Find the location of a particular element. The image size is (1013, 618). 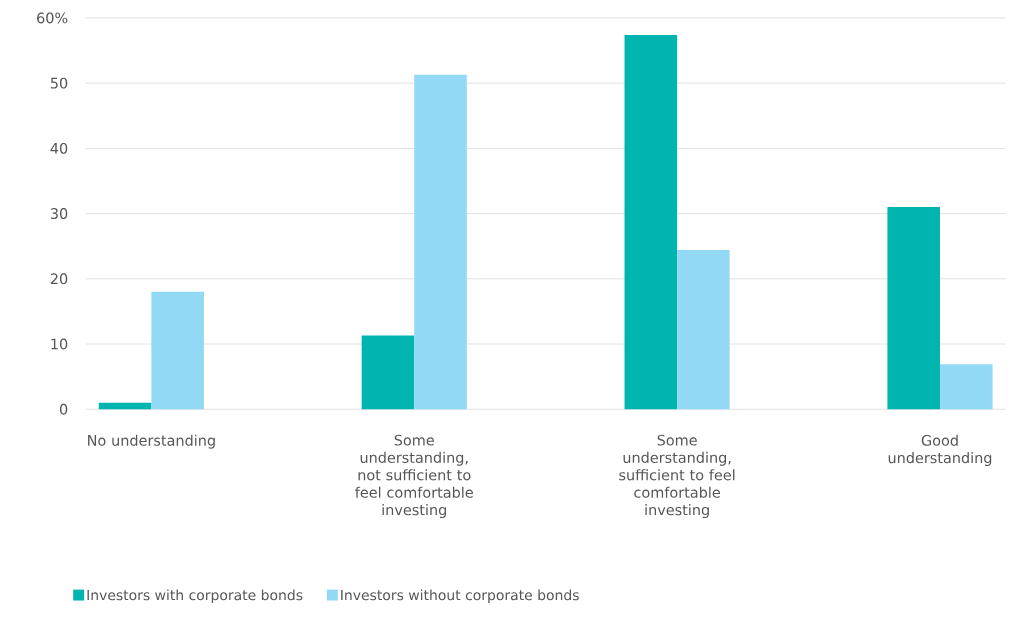

y-tick-label: 0 is located at coordinates (63, 409).